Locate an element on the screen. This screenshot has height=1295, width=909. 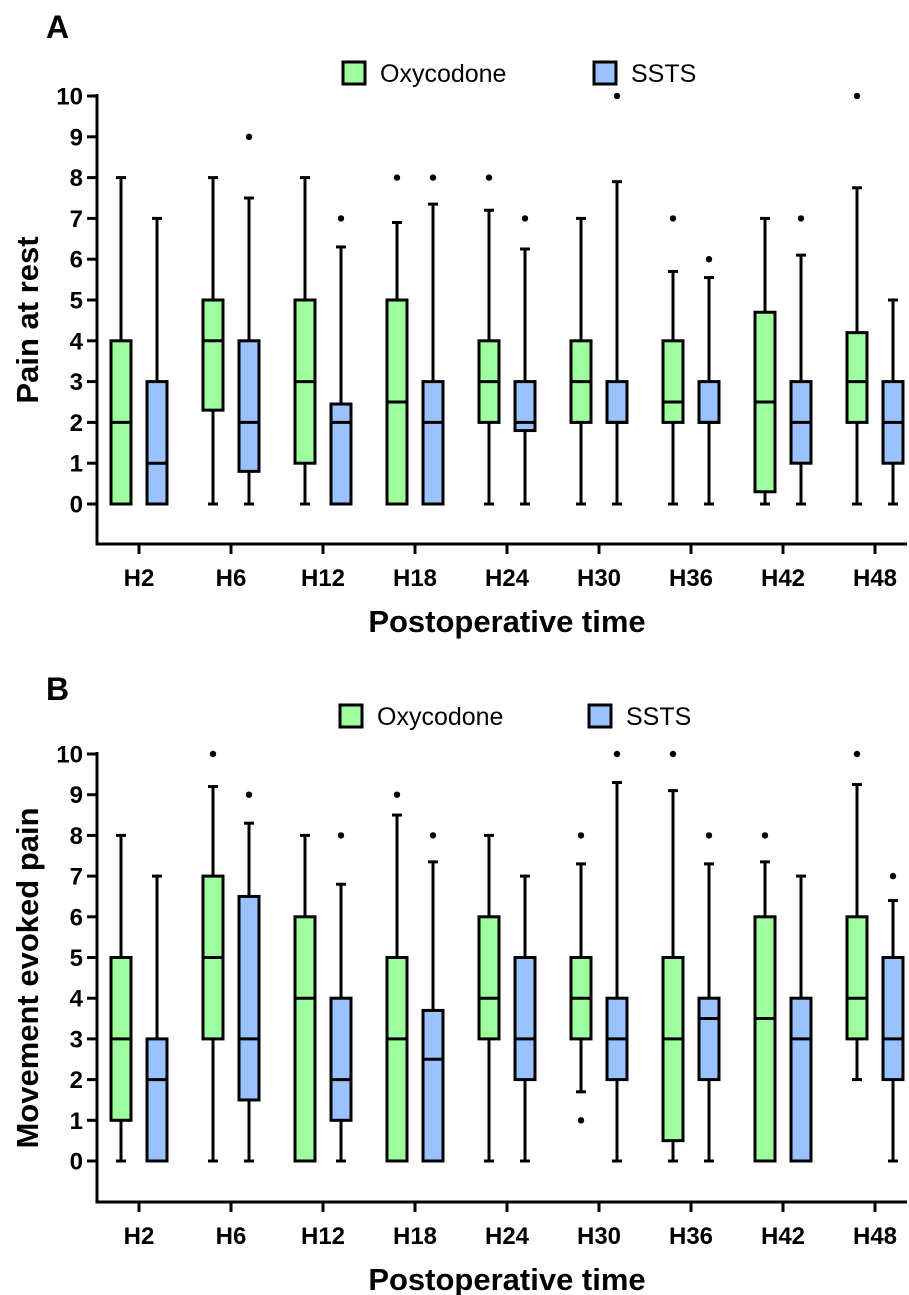
panel-letter: B is located at coordinates (57, 689).